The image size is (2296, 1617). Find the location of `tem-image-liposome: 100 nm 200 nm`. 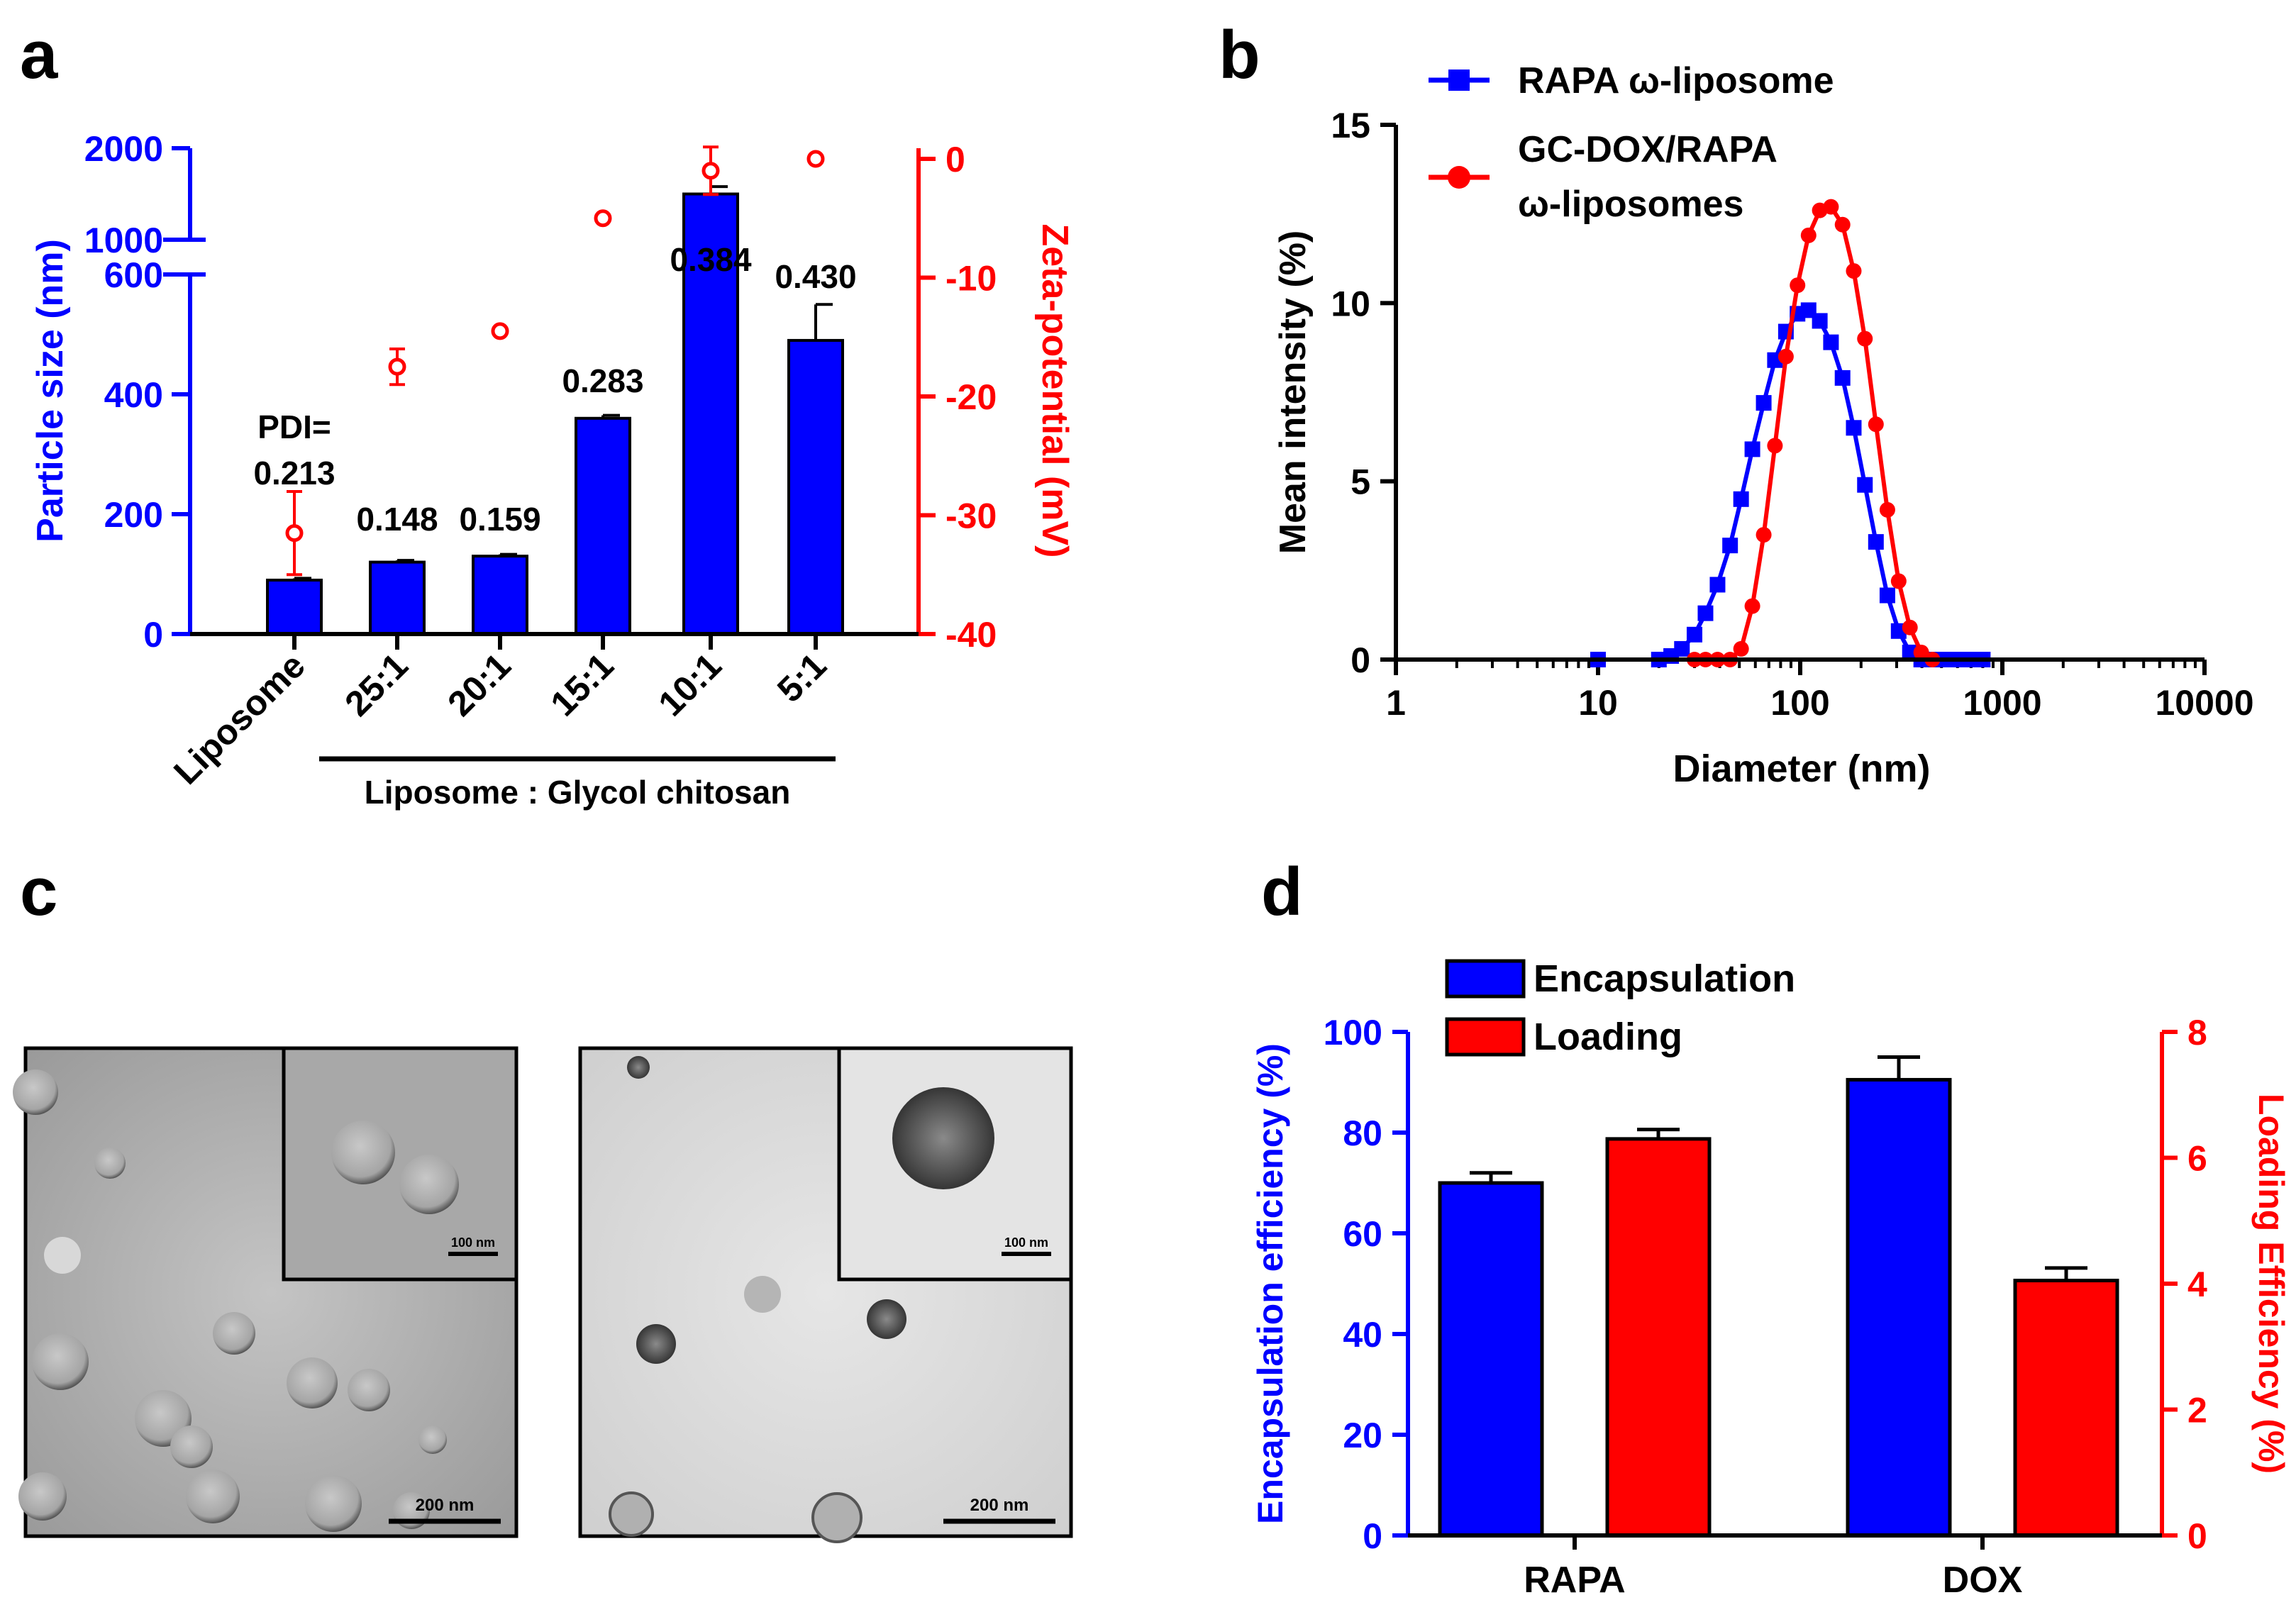

tem-image-liposome: 100 nm 200 nm is located at coordinates (265, 1292).